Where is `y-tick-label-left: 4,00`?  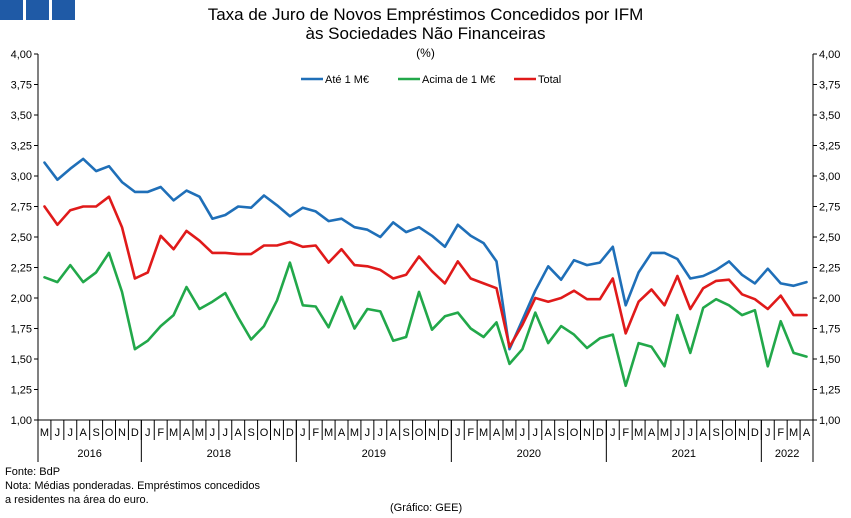
y-tick-label-left: 4,00 is located at coordinates (21, 55).